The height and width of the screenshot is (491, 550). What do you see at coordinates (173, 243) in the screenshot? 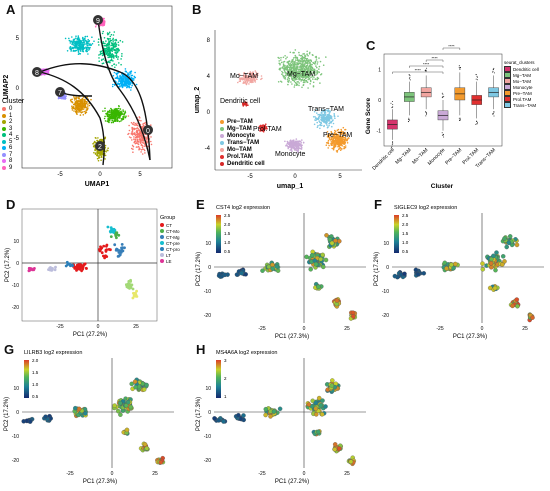
I see `legend-label: CT-pre` at bounding box center [173, 243].